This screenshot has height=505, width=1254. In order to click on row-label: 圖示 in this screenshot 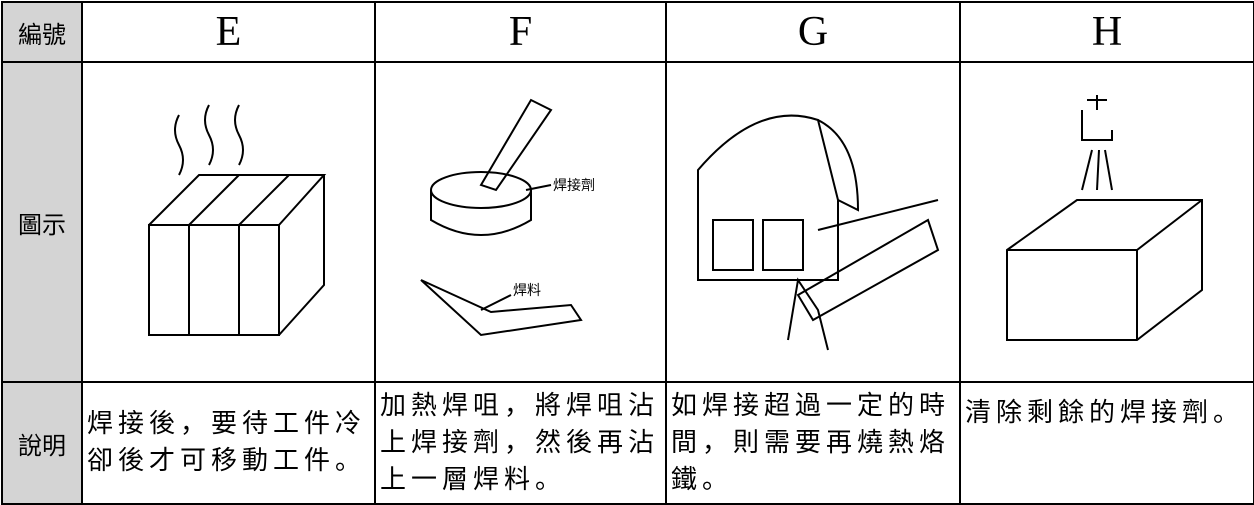, I will do `click(42, 222)`.